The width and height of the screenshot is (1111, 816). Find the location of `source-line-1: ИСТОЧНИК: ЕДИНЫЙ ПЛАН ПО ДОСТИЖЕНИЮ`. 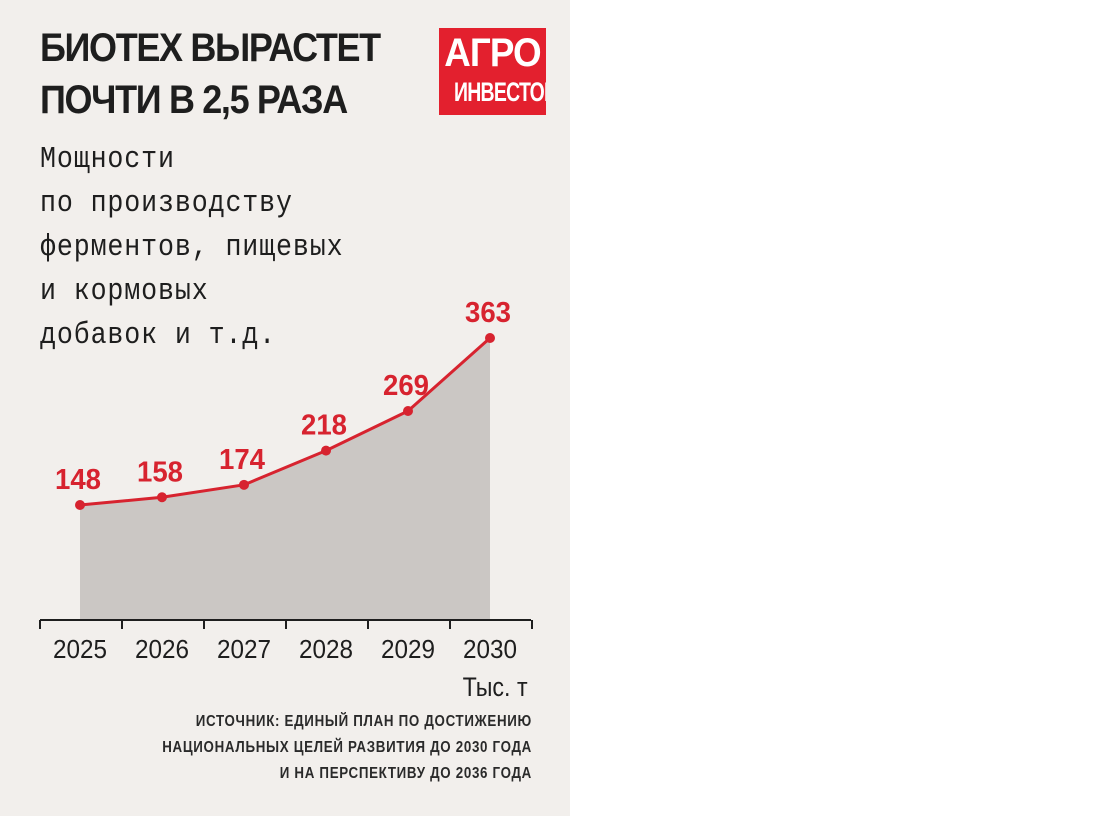

source-line-1: ИСТОЧНИК: ЕДИНЫЙ ПЛАН ПО ДОСТИЖЕНИЮ is located at coordinates (364, 721).